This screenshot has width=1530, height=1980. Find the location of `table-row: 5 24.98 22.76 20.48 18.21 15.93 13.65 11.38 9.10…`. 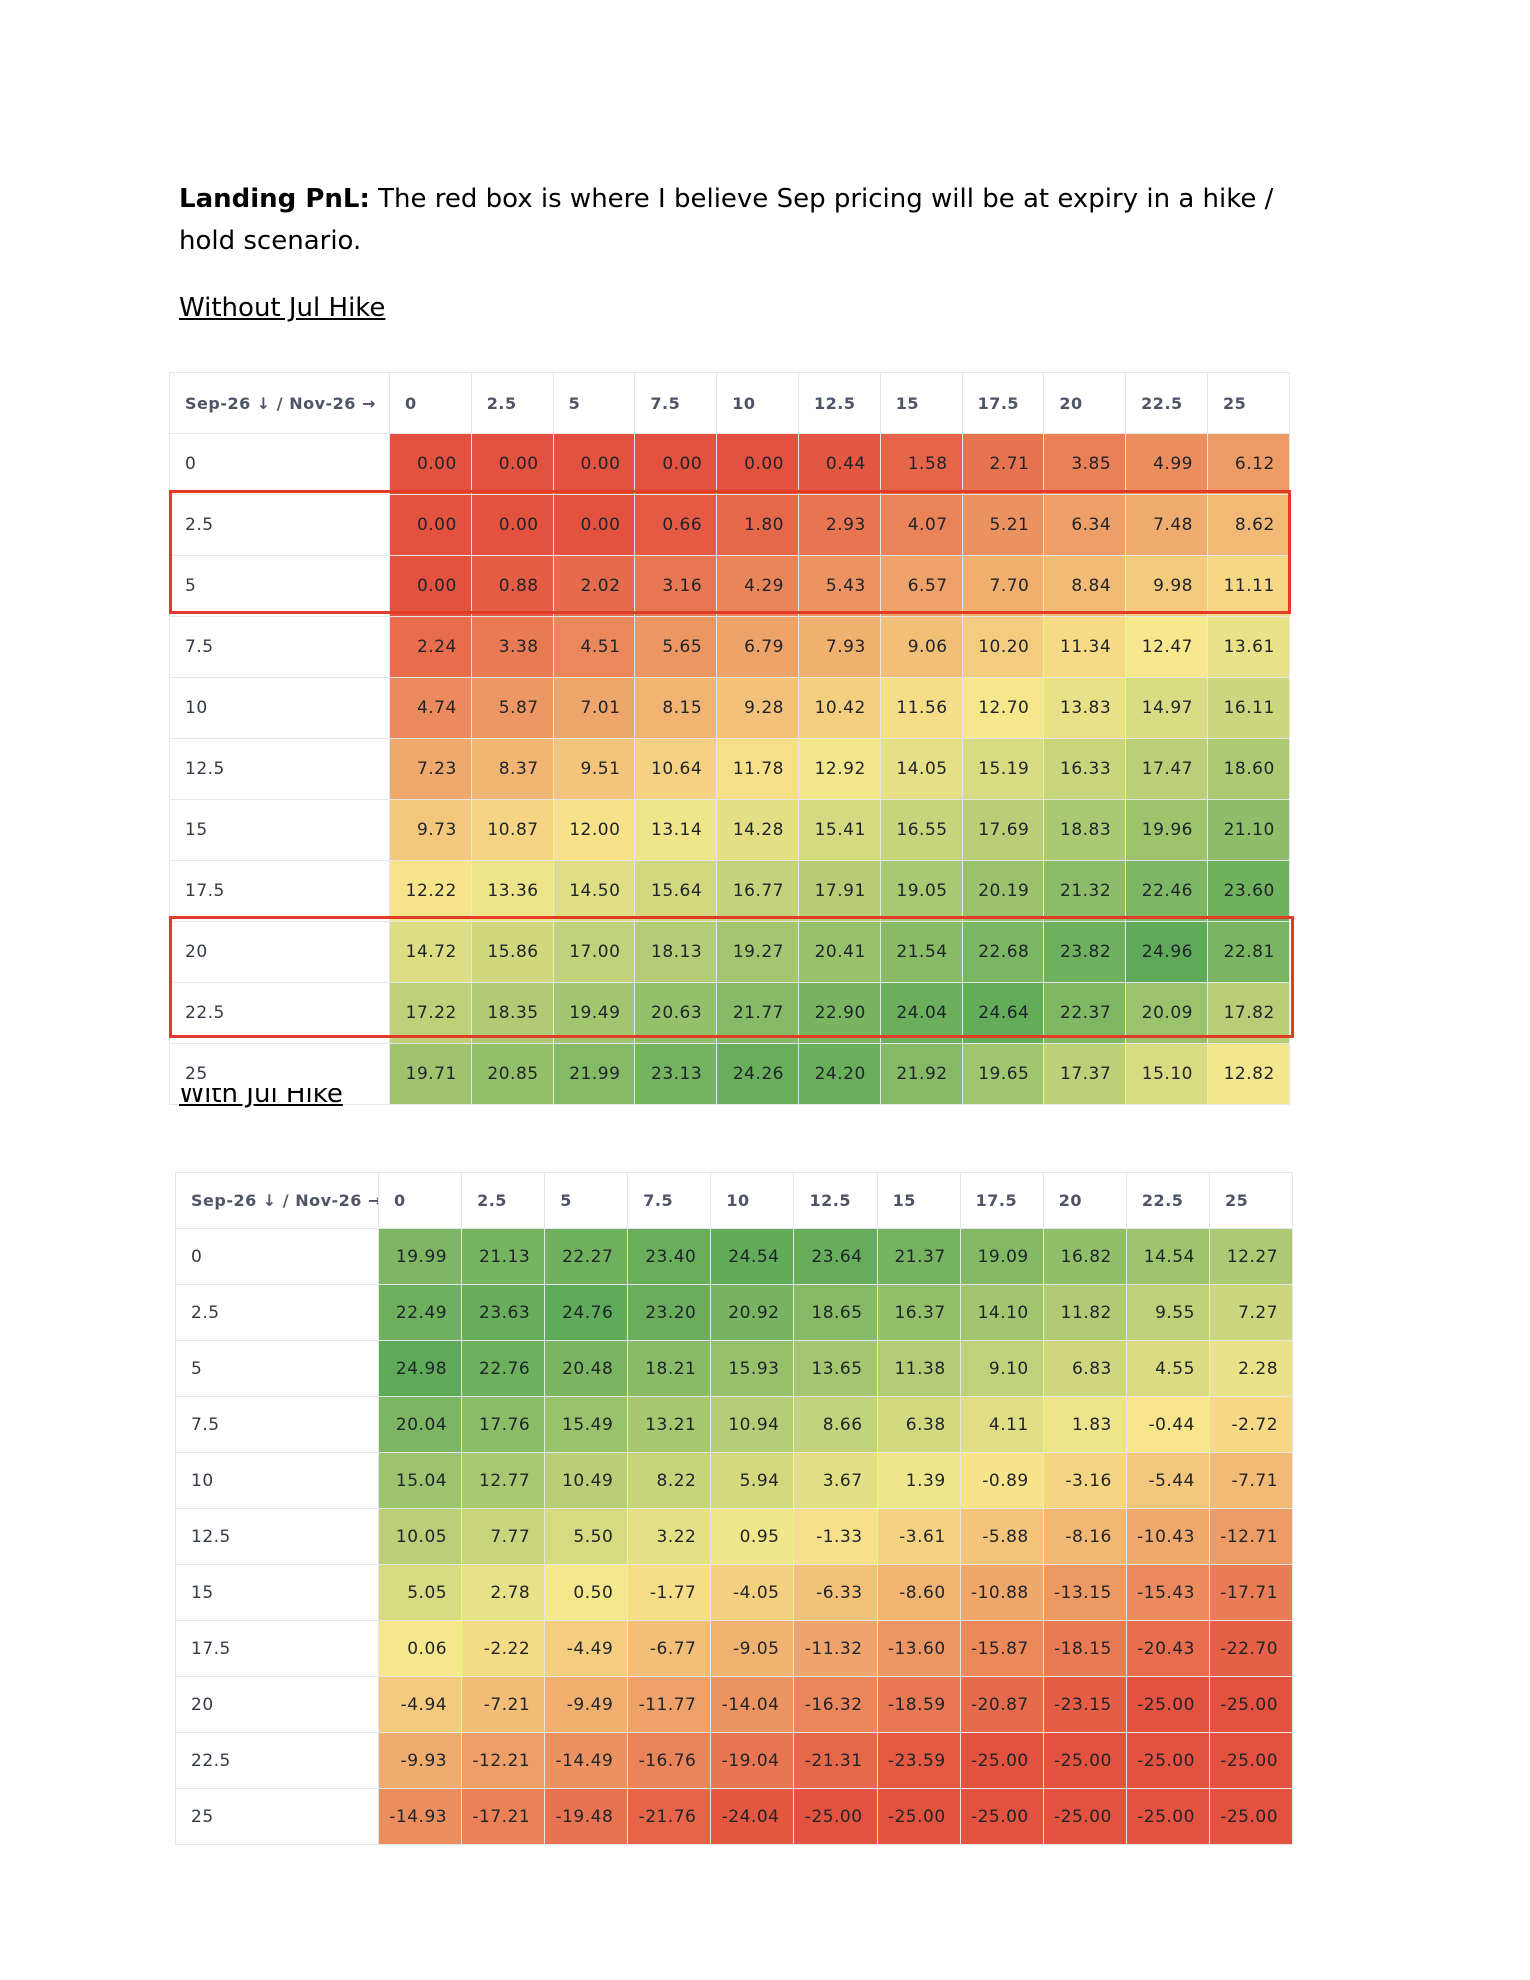

table-row: 5 24.98 22.76 20.48 18.21 15.93 13.65 11.38 9.10… is located at coordinates (734, 1368).